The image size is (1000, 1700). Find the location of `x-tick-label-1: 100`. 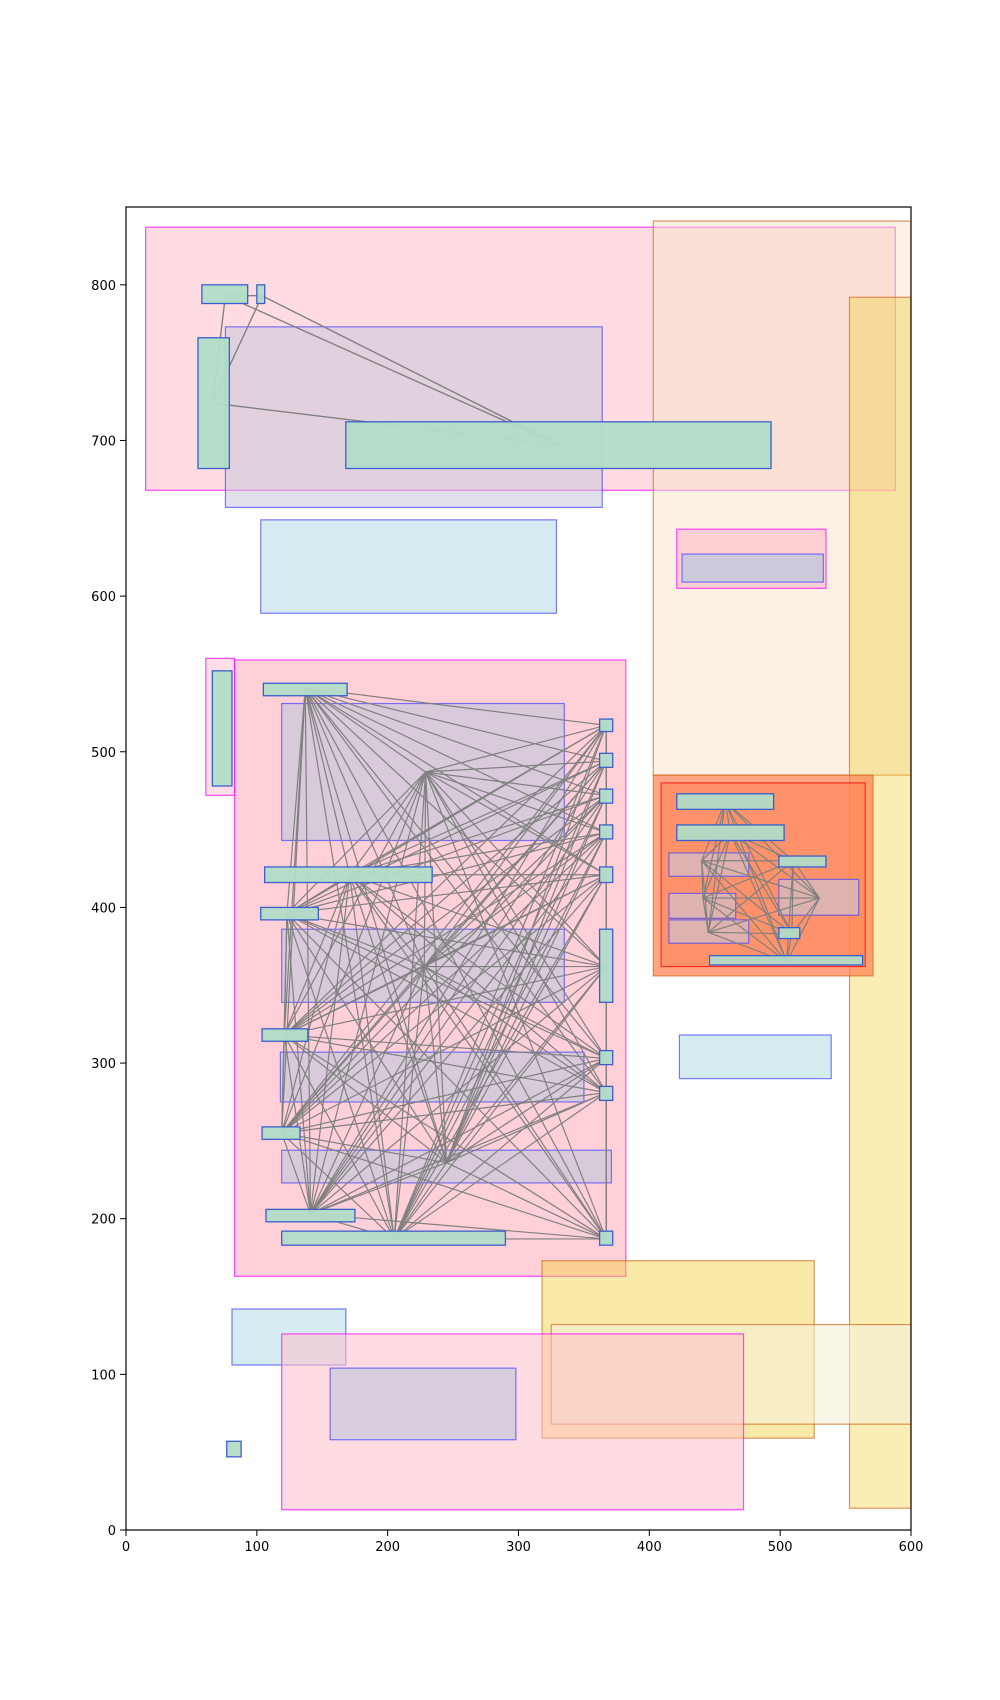

x-tick-label-1: 100 is located at coordinates (256, 1547).